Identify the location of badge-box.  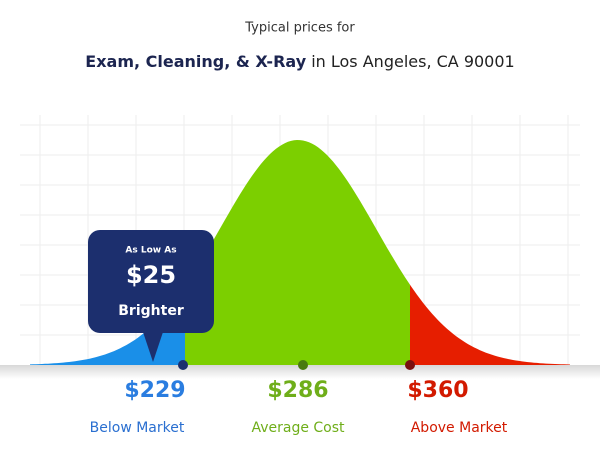
(151, 281).